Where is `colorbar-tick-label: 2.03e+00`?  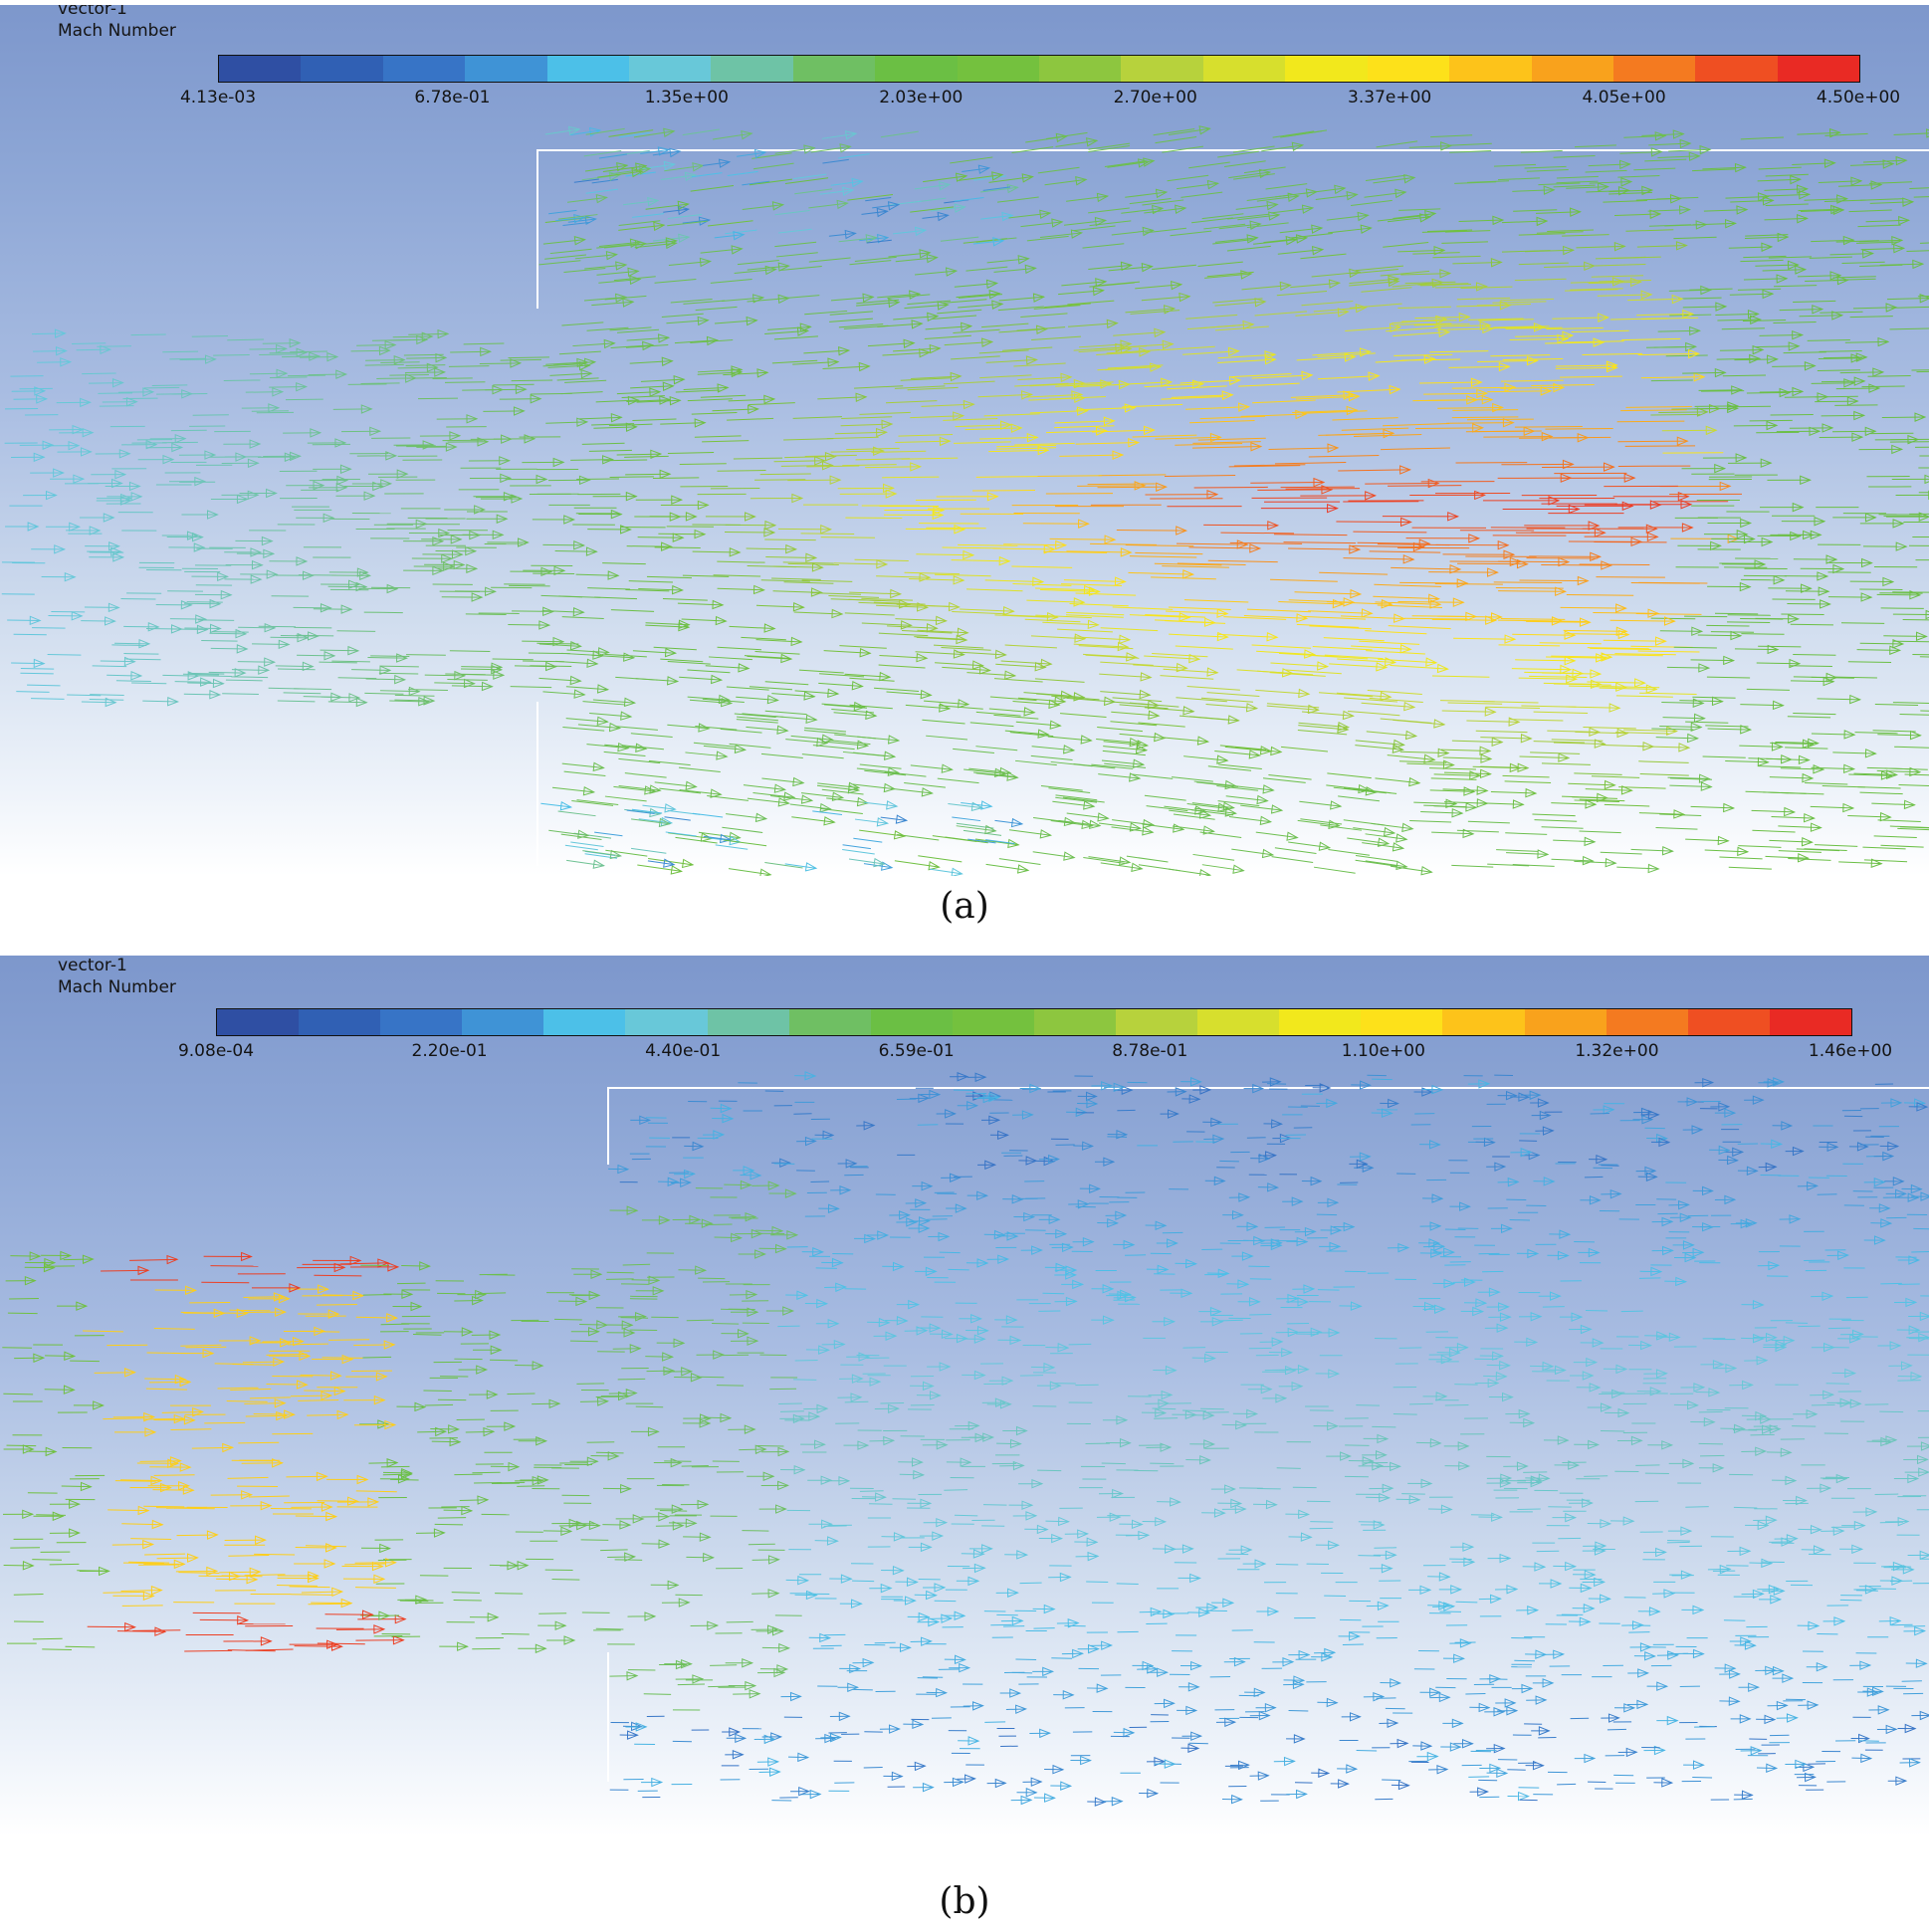
colorbar-tick-label: 2.03e+00 is located at coordinates (921, 97).